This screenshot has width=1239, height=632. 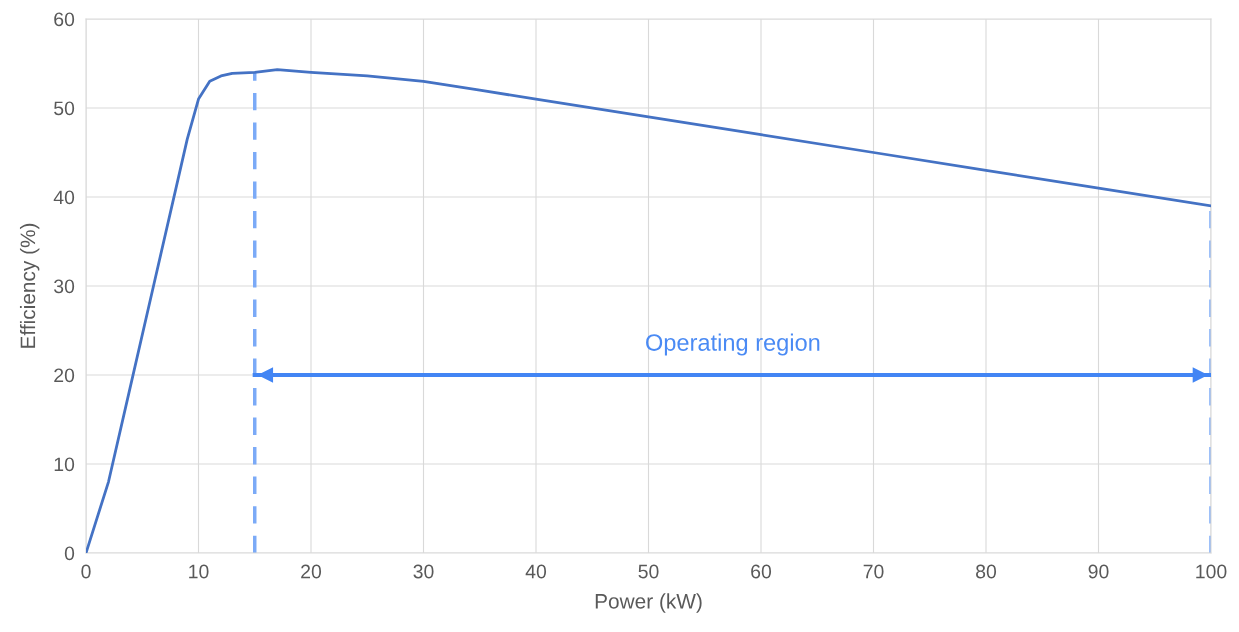 I want to click on annotation: Operating region, so click(x=733, y=344).